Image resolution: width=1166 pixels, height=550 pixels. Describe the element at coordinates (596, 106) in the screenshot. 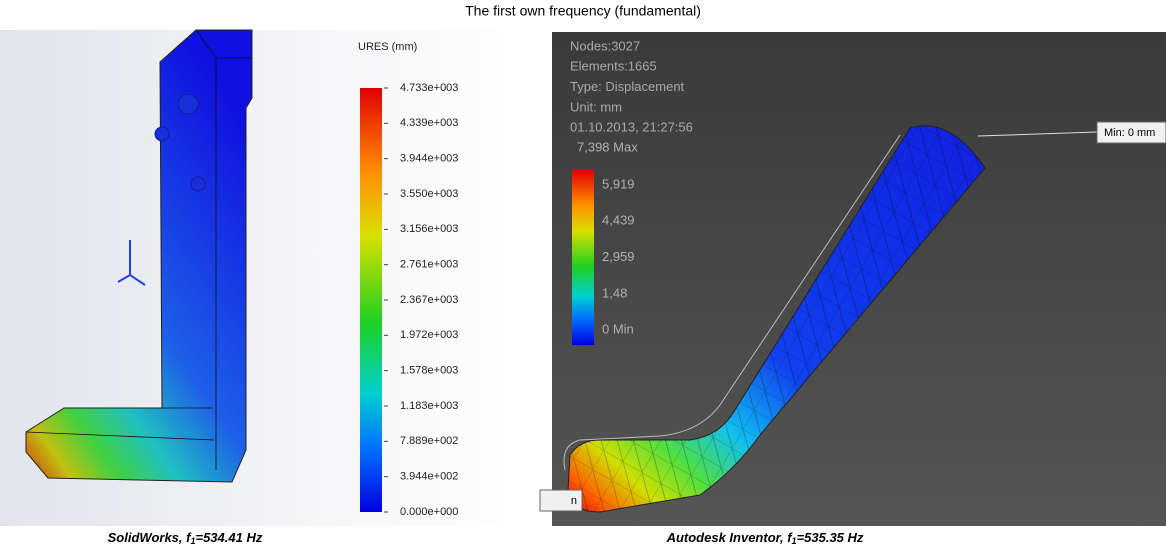

I see `info-line: Unit: mm` at that location.